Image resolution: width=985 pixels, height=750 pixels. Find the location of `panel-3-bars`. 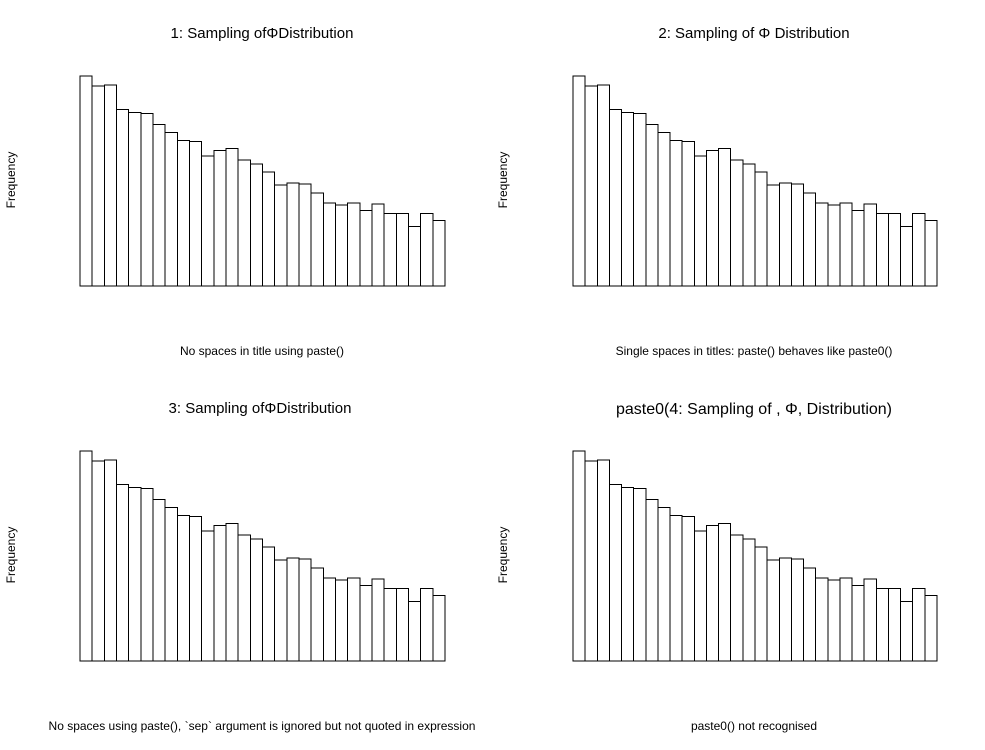

panel-3-bars is located at coordinates (262, 556).